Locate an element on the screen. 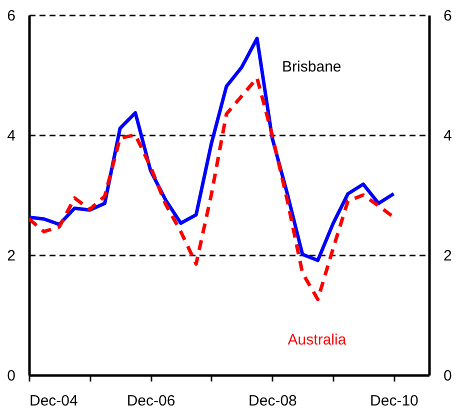 This screenshot has height=419, width=471. x-tick-label: Dec-04 is located at coordinates (54, 401).